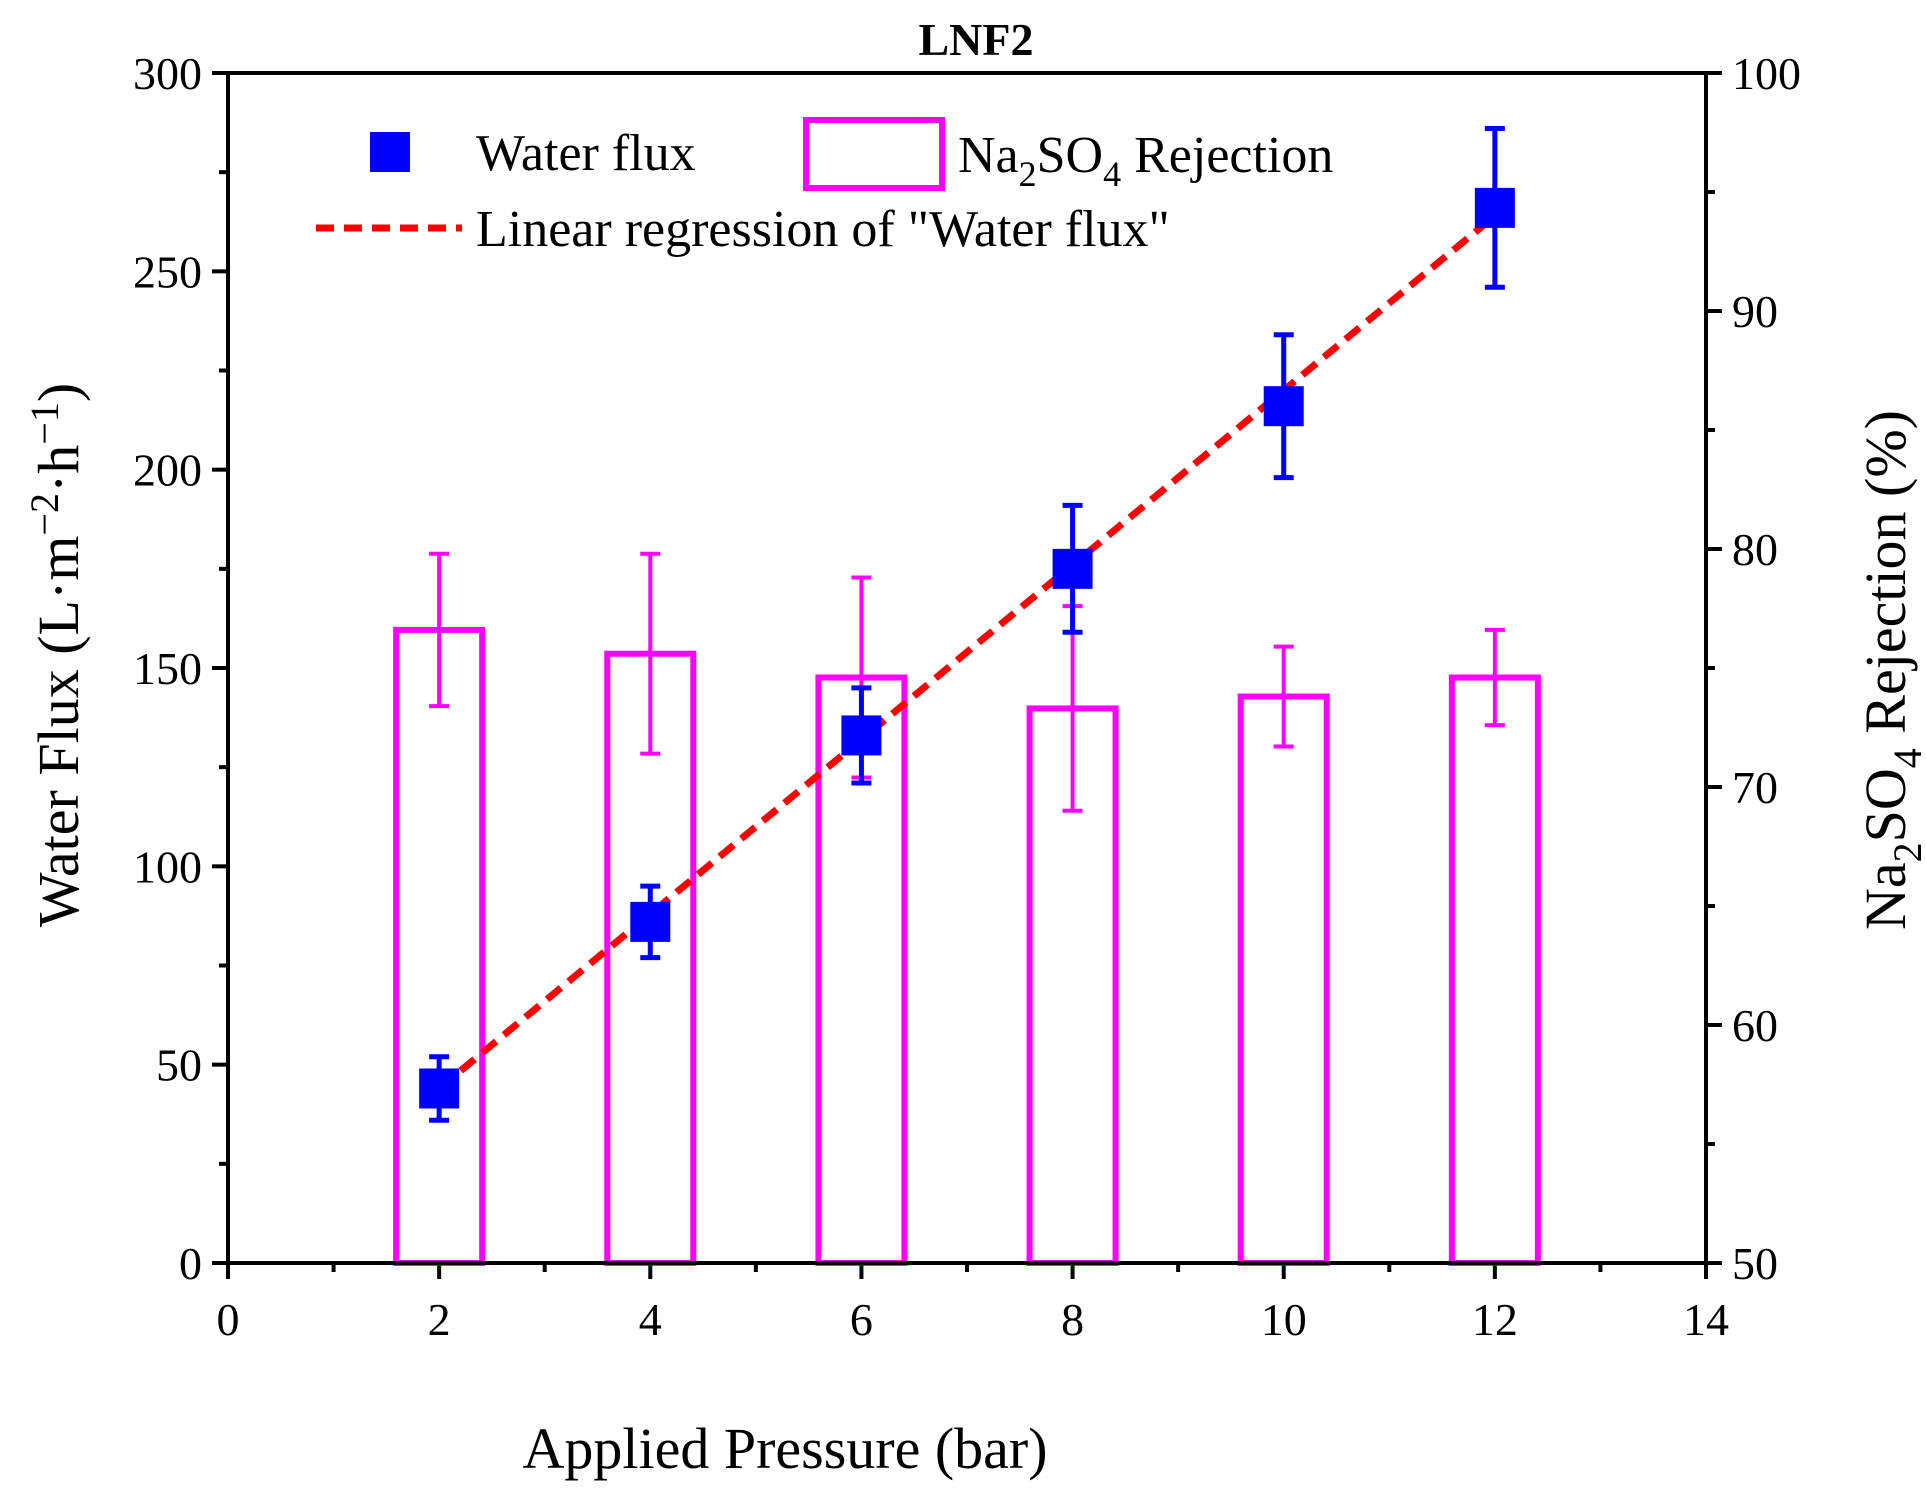  I want to click on legend-rej-sub: 2, so click(1028, 174).